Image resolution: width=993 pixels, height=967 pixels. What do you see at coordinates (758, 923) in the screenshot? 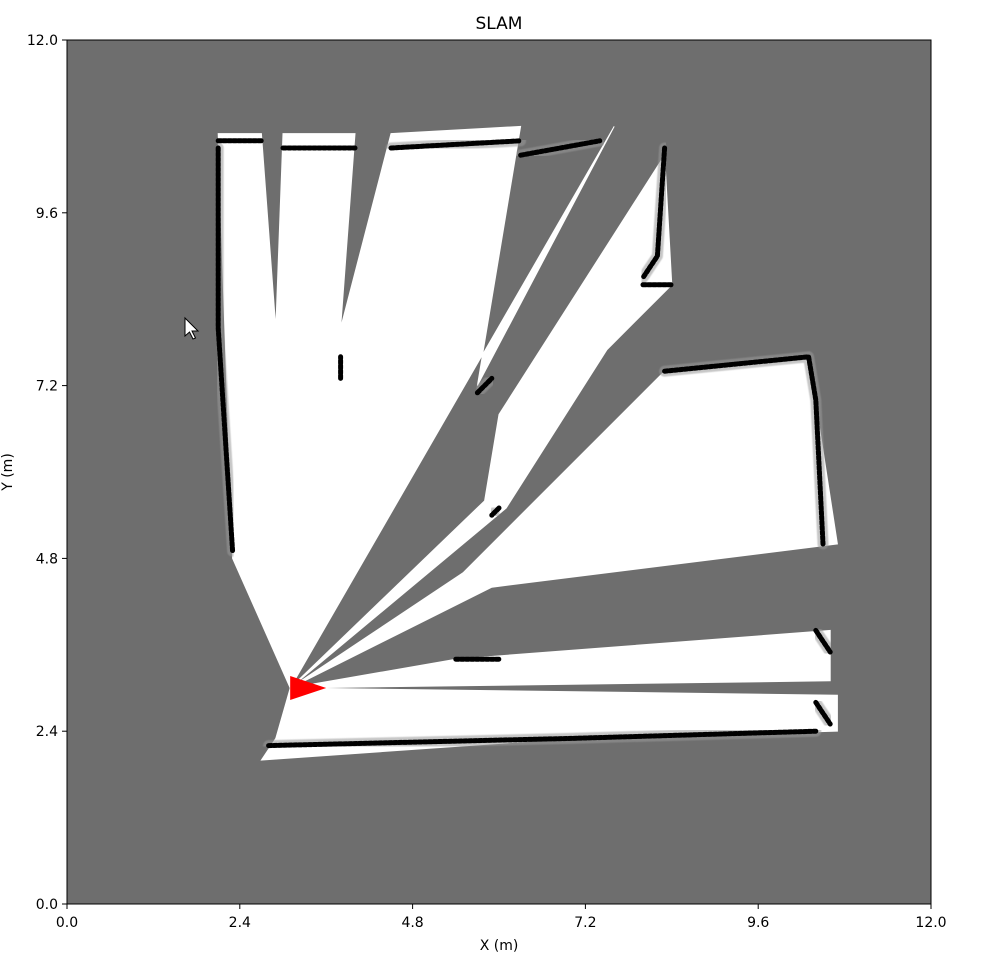
I see `x-tick-label: 9.6` at bounding box center [758, 923].